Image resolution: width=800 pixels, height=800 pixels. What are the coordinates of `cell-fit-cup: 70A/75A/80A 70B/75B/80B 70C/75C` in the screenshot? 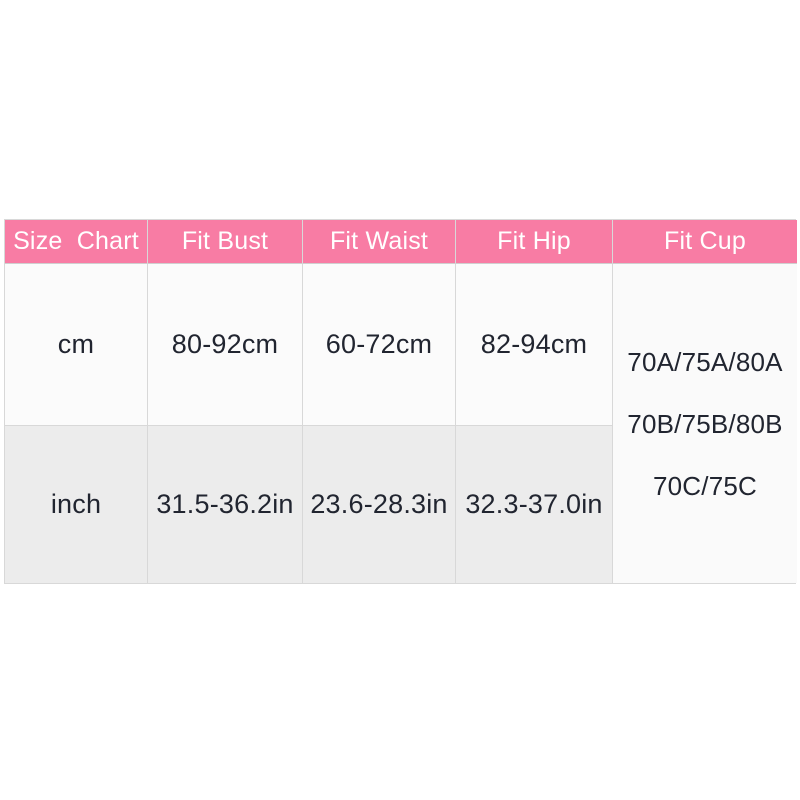 It's located at (705, 423).